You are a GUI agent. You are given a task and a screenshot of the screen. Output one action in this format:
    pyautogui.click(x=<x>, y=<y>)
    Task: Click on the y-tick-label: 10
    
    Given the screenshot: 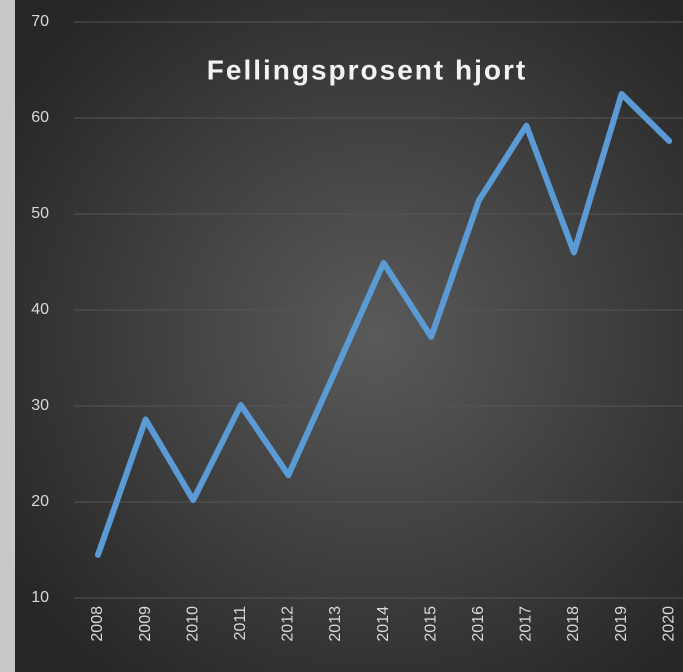 What is the action you would take?
    pyautogui.click(x=40, y=597)
    